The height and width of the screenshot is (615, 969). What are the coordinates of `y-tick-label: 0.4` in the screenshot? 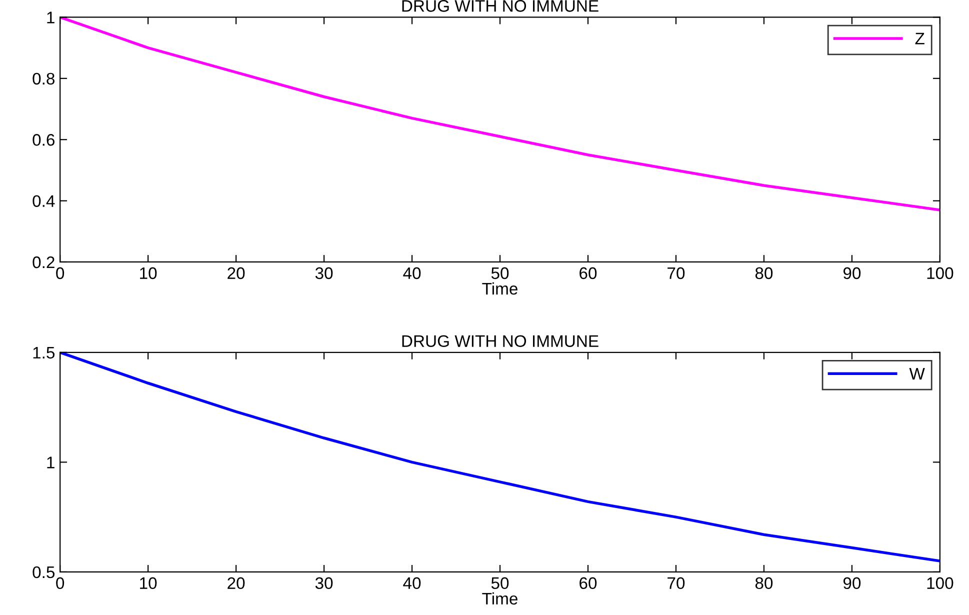 It's located at (43, 201).